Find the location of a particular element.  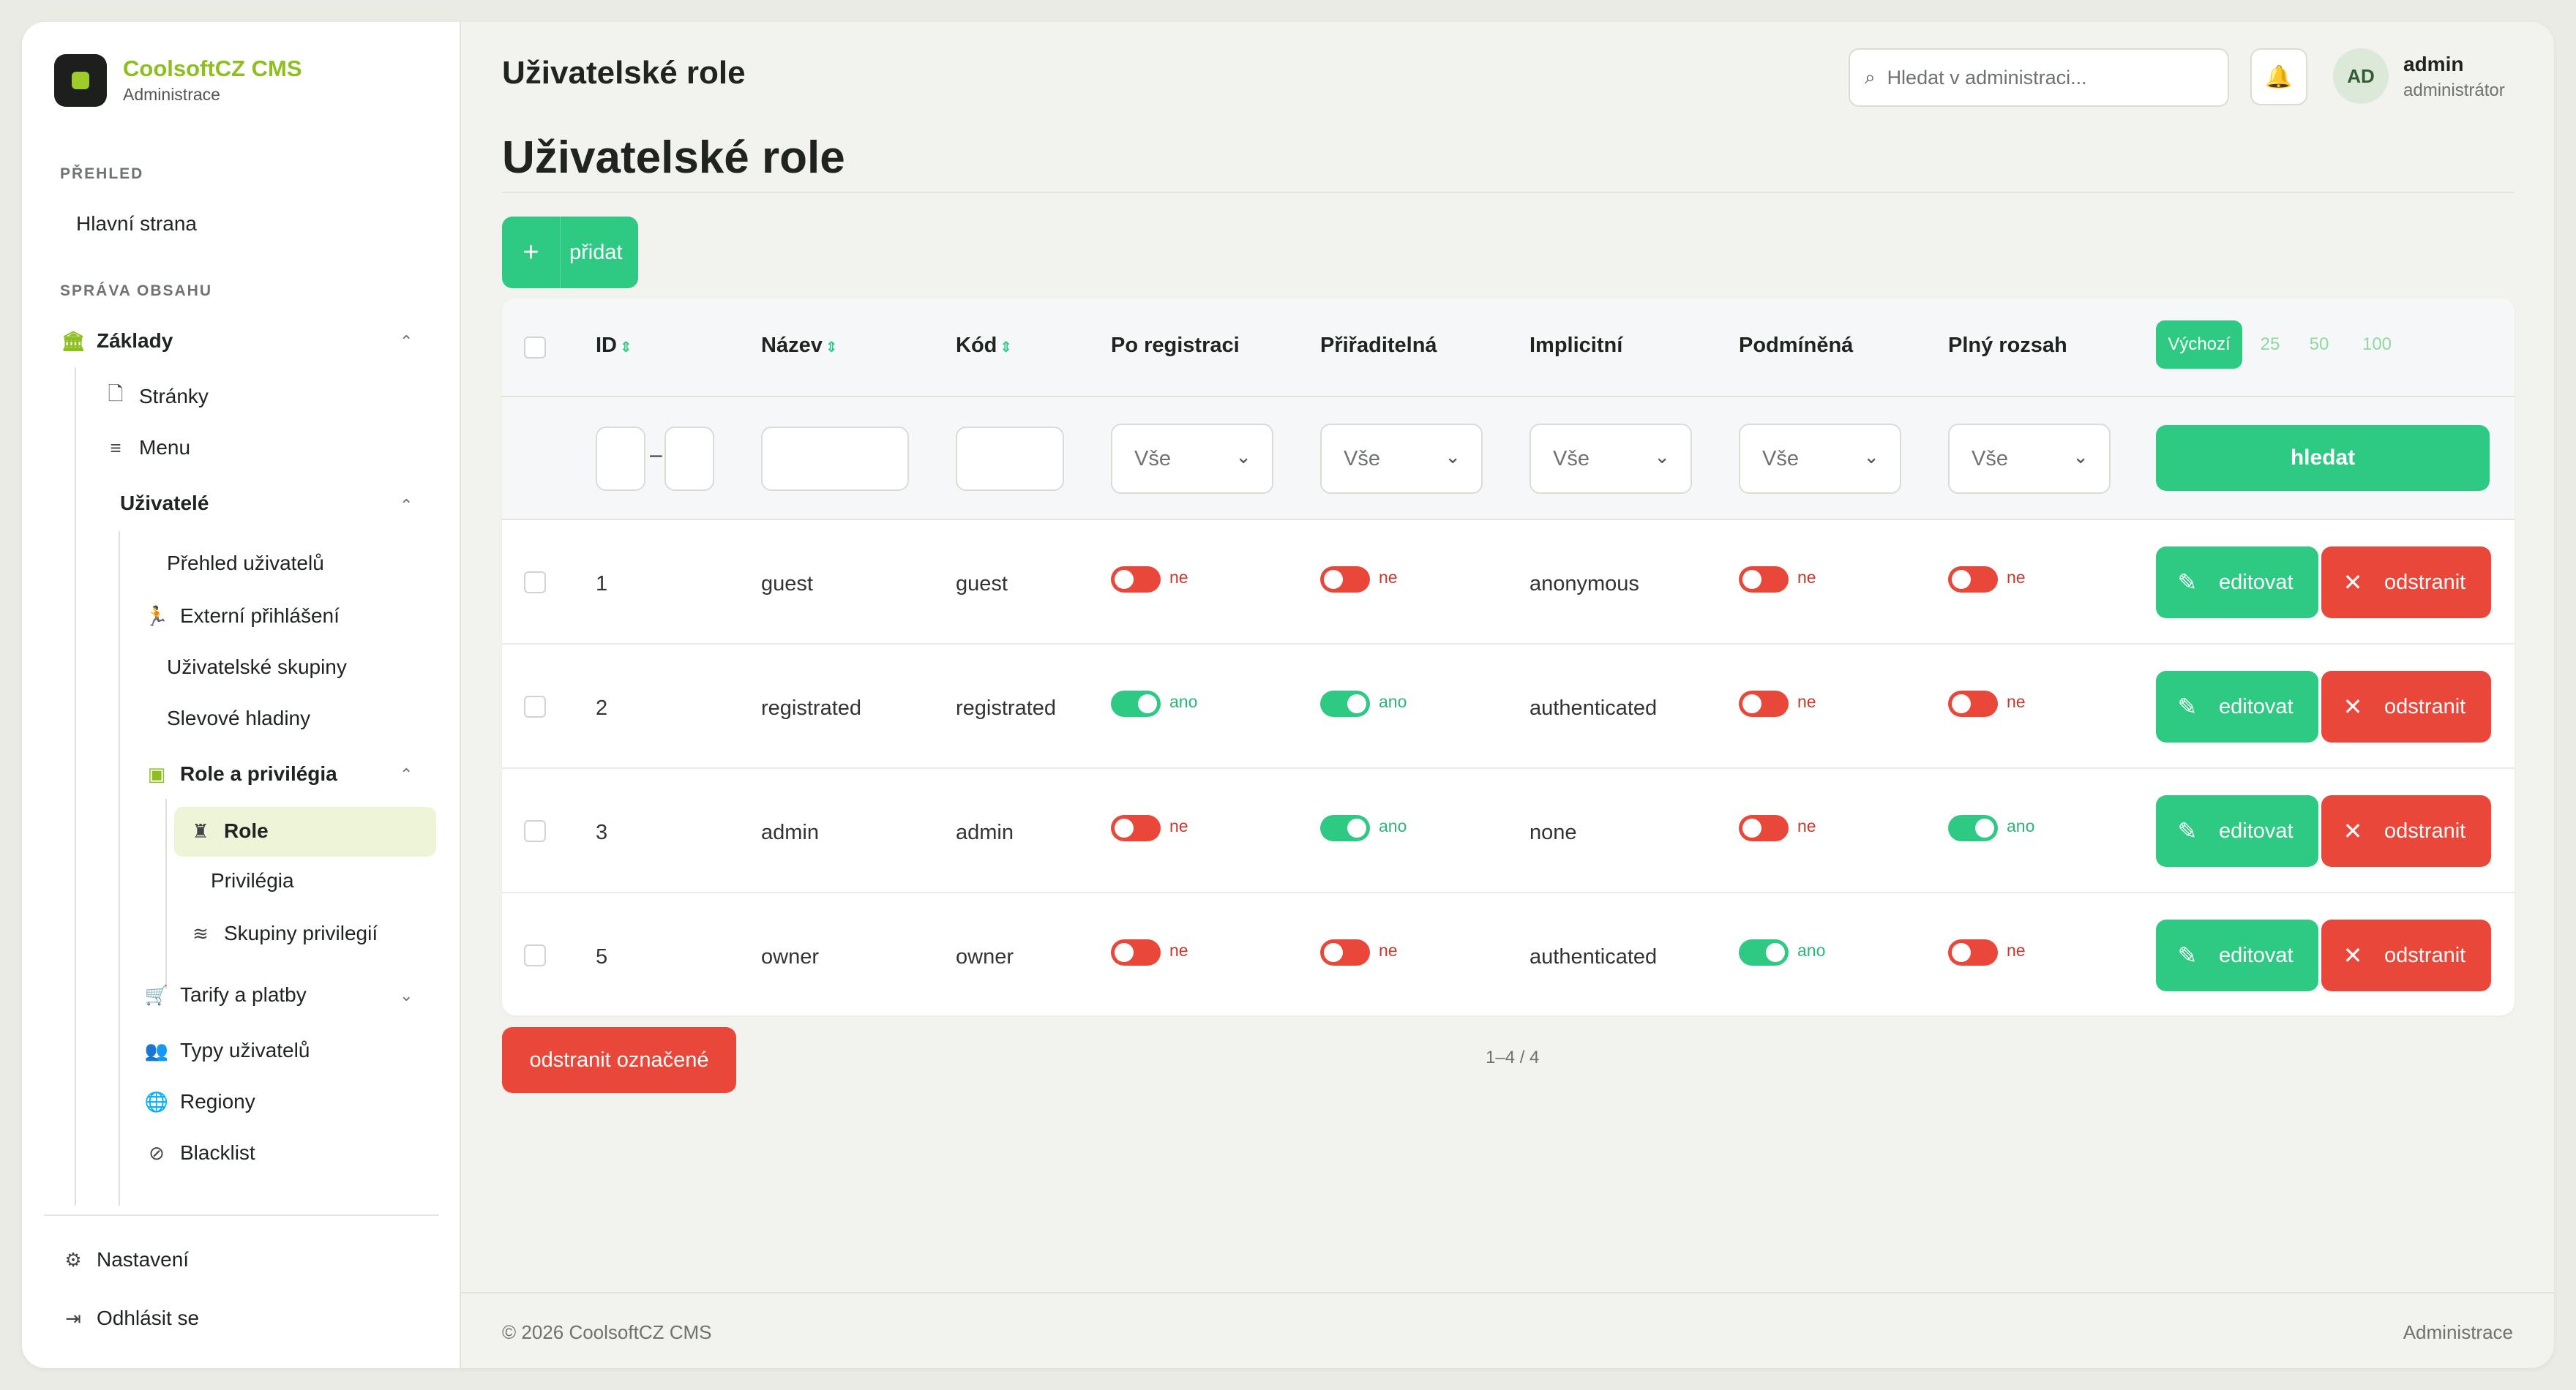

chevron-down-icon: ⌃ is located at coordinates (406, 994).